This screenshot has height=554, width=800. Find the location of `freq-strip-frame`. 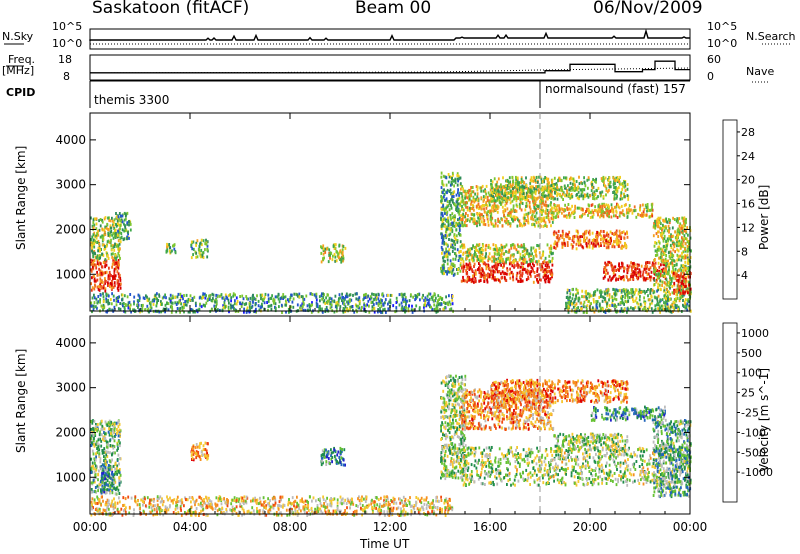

freq-strip-frame is located at coordinates (390, 67).